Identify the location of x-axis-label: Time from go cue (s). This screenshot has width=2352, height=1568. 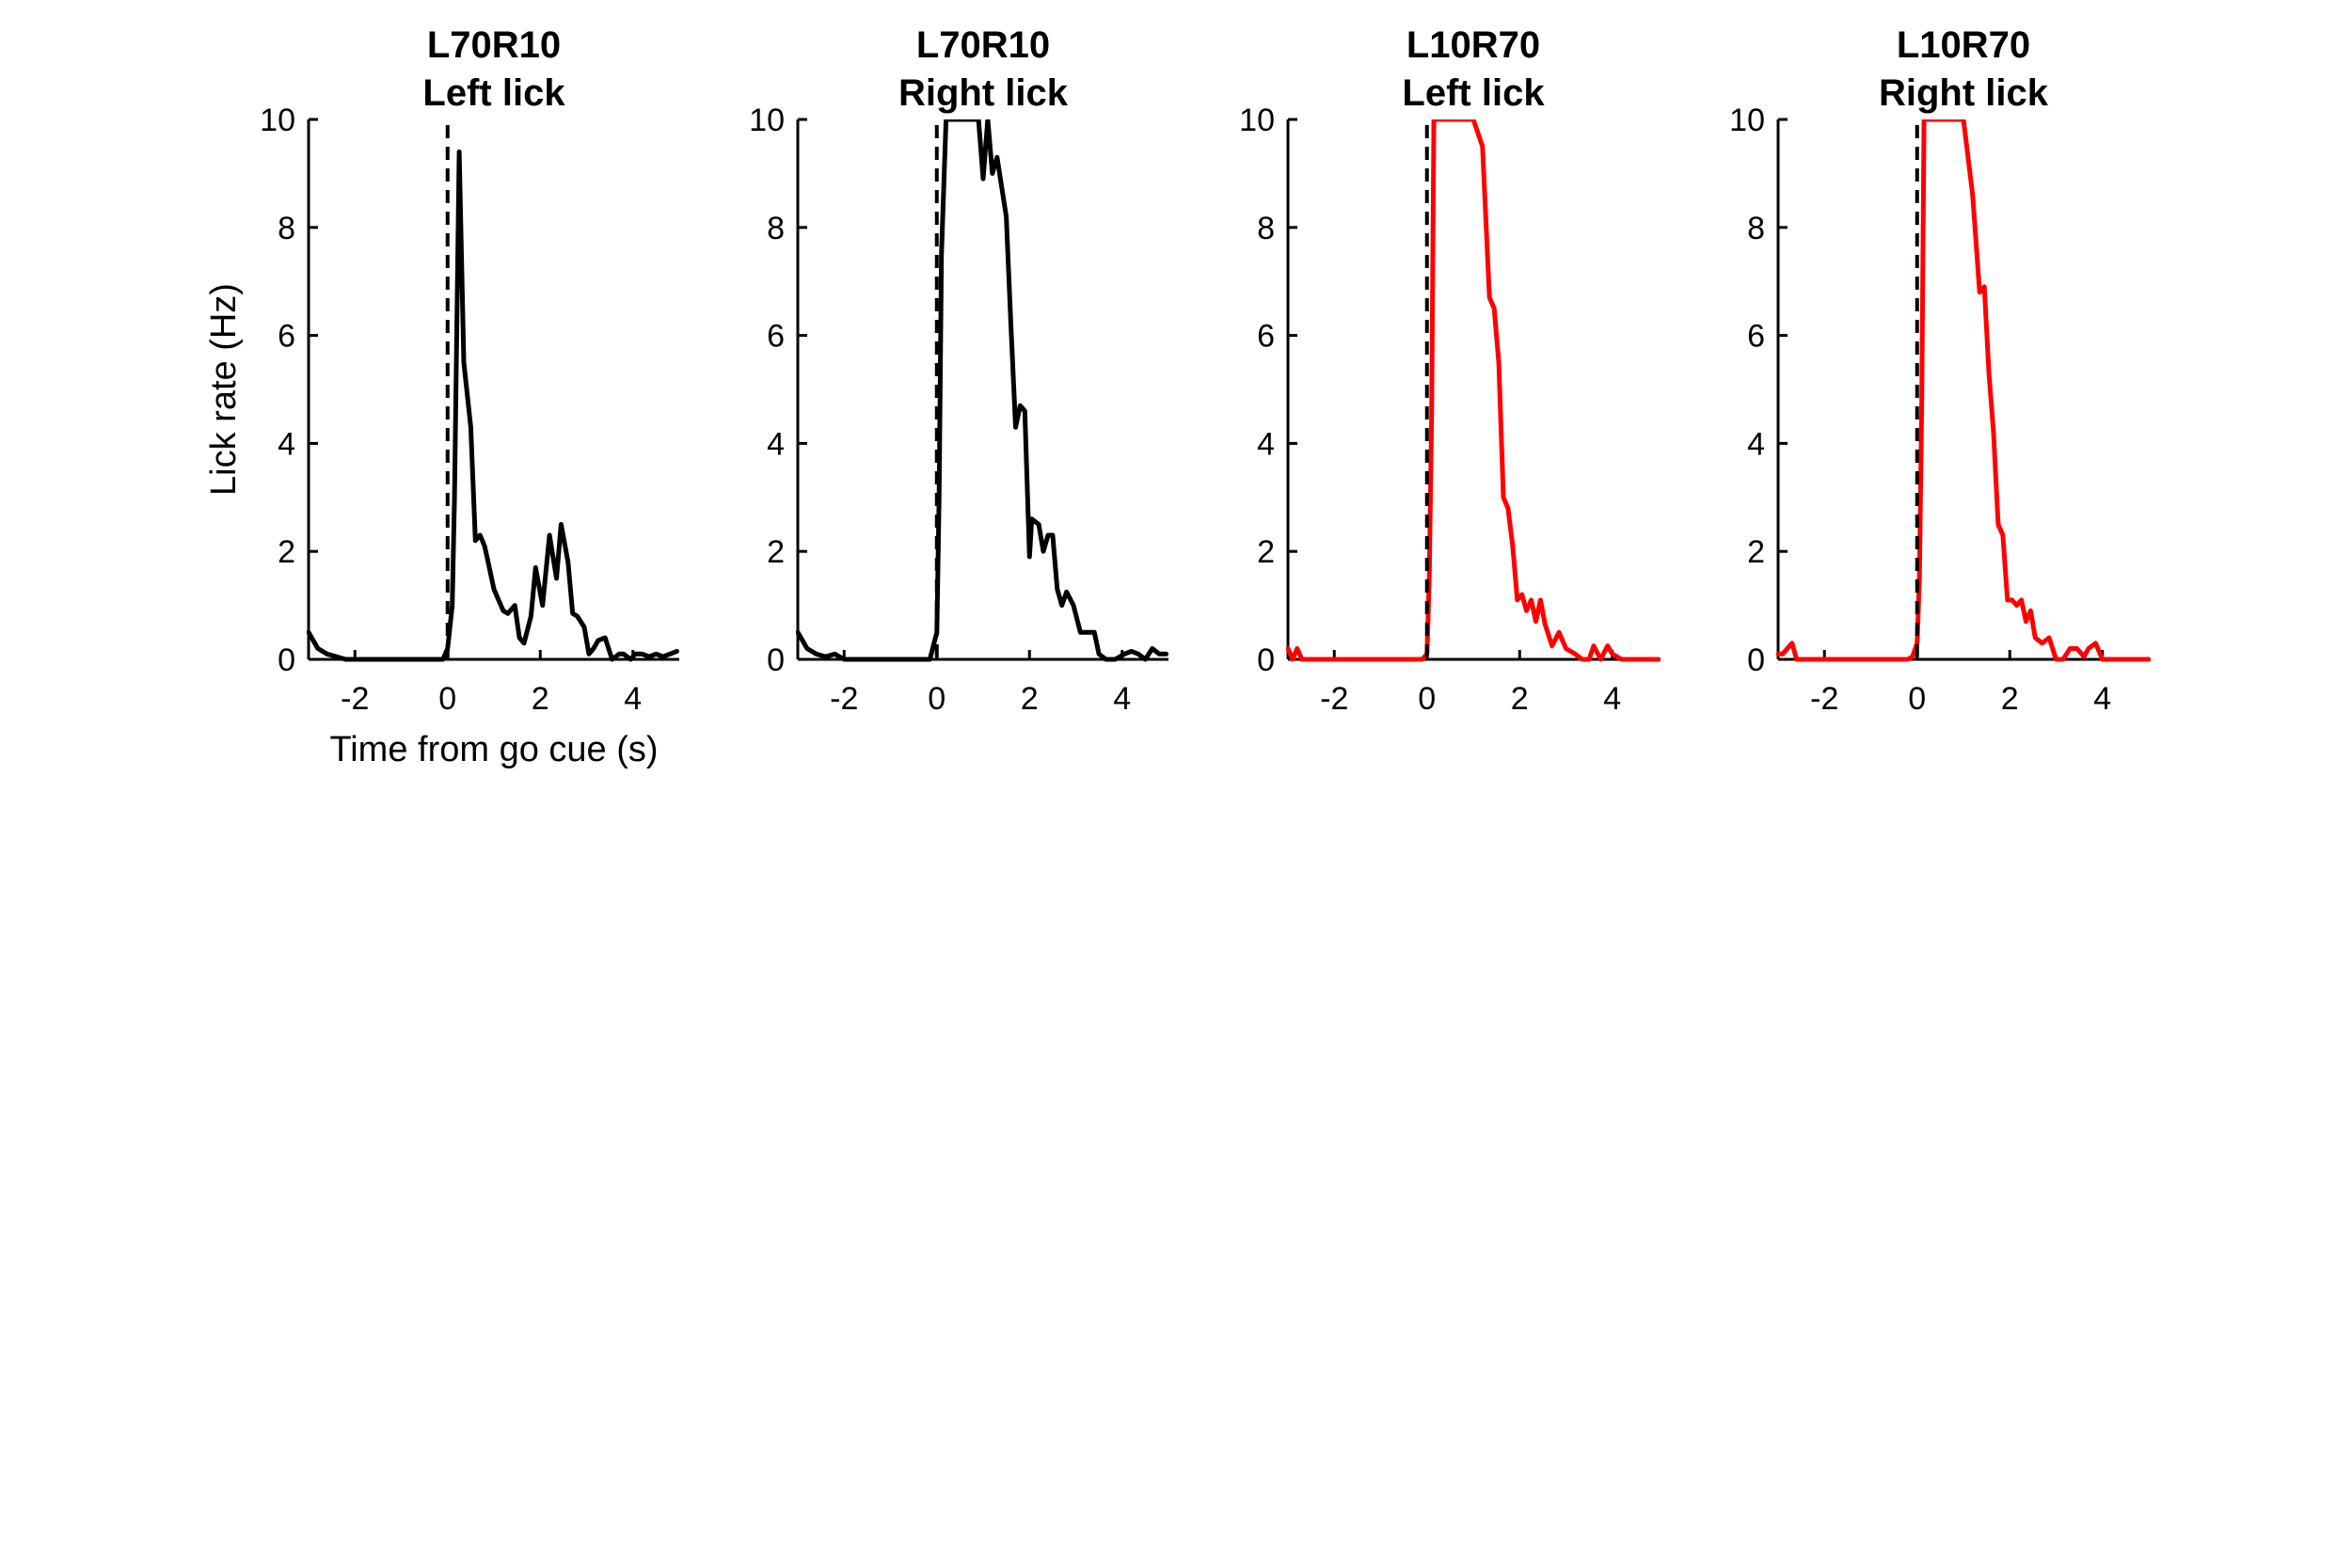
(493, 749).